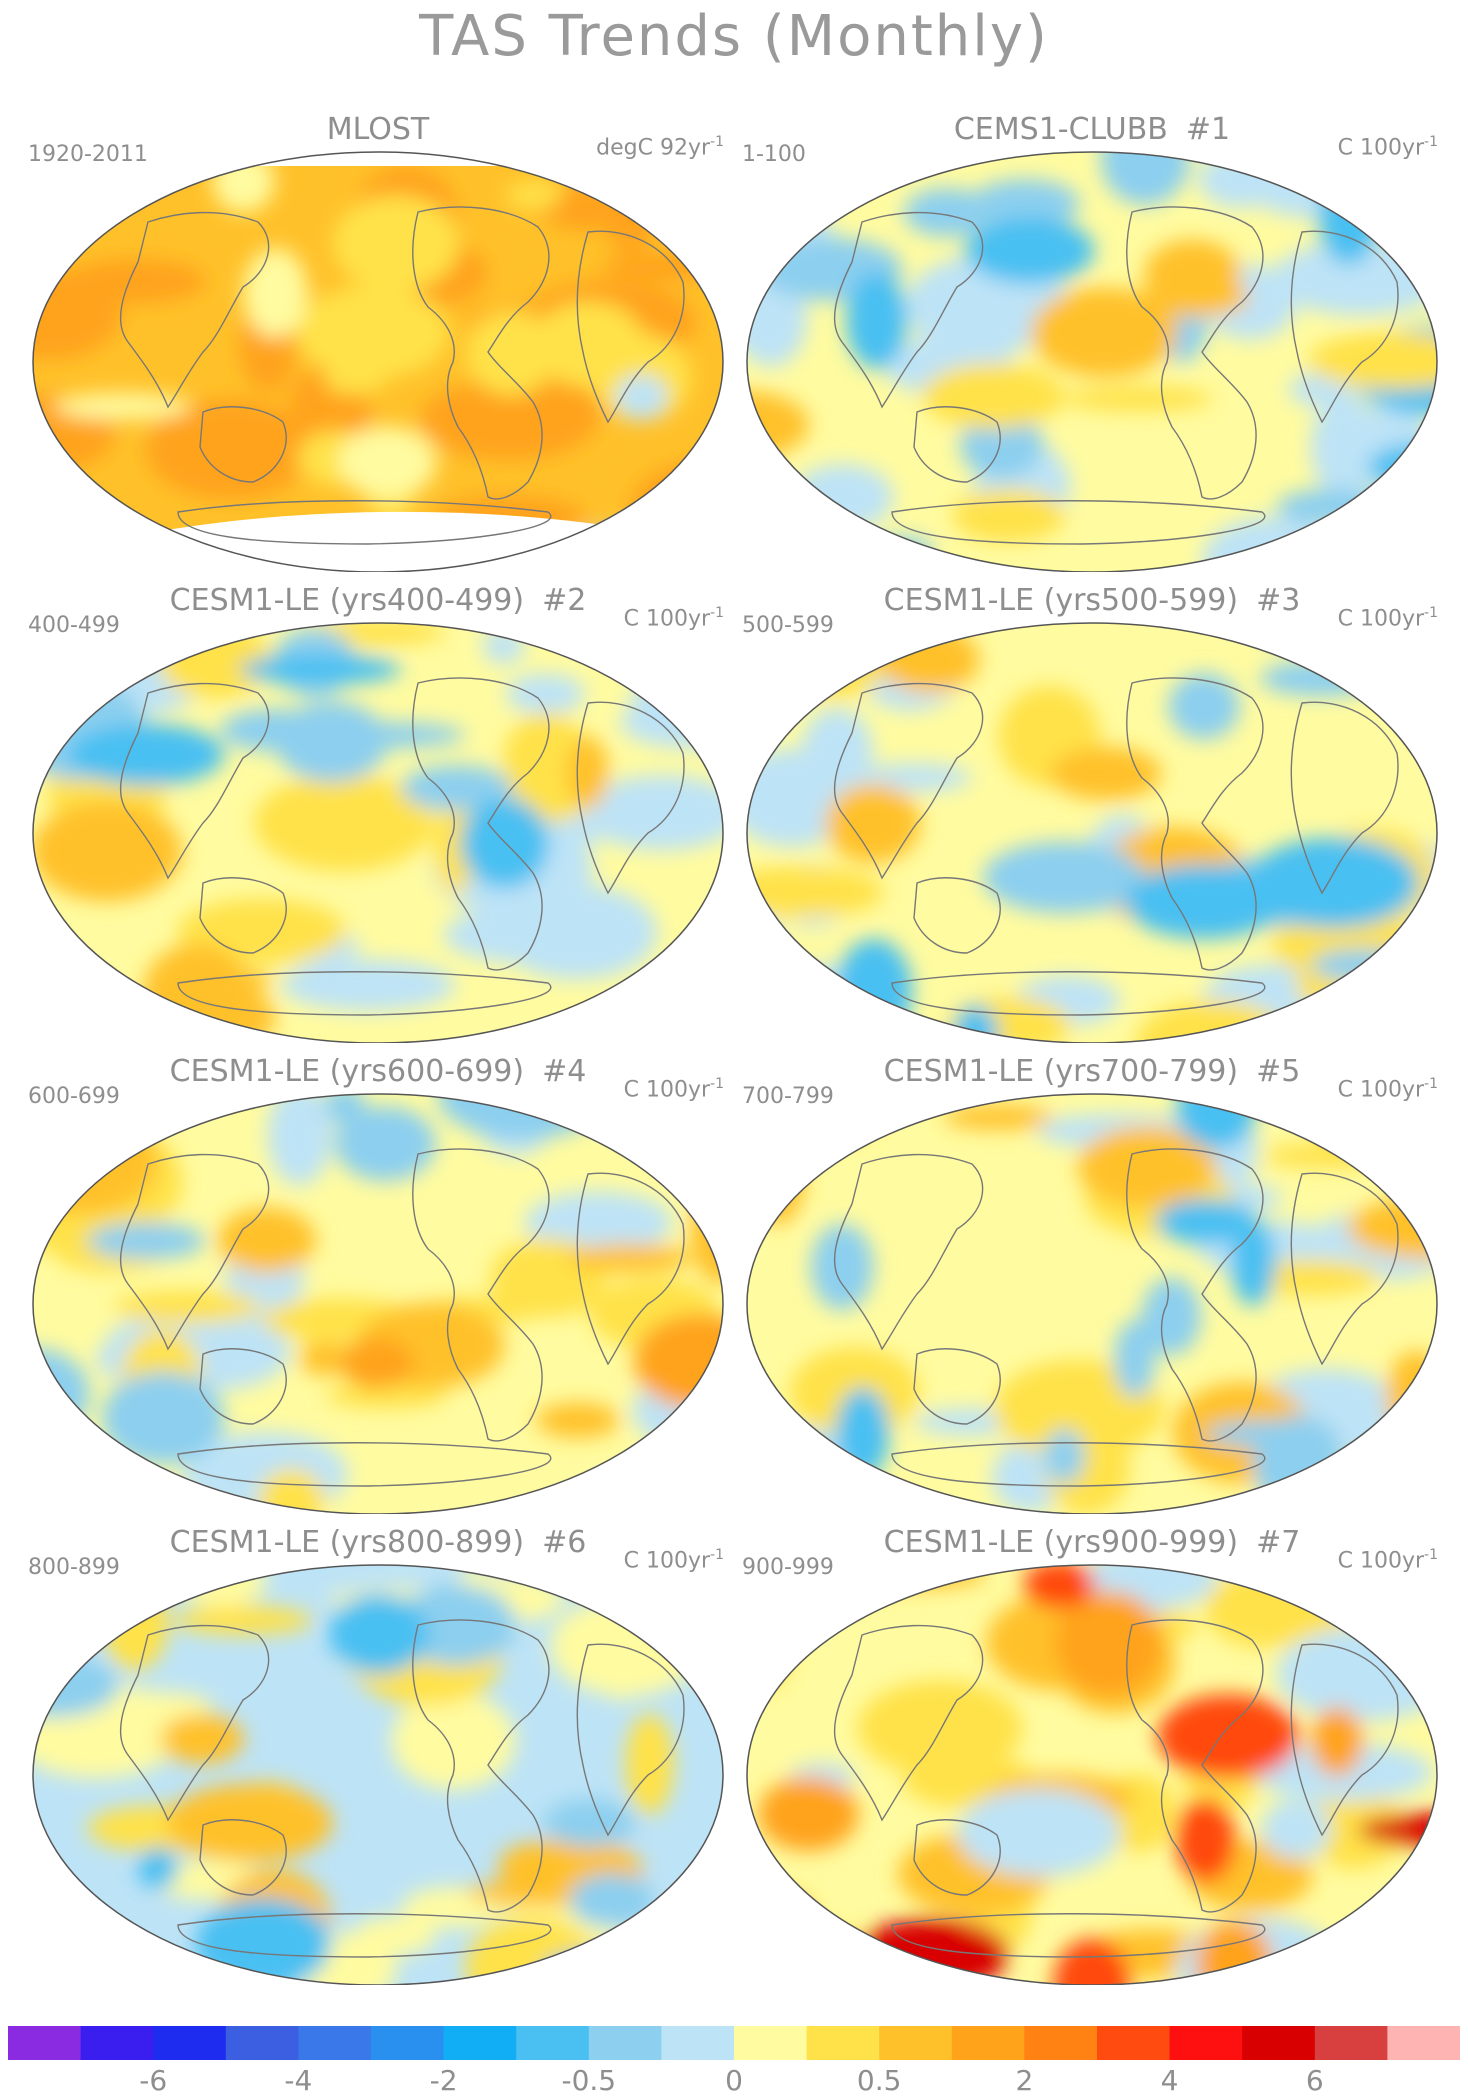 This screenshot has width=1468, height=2097. Describe the element at coordinates (1092, 1755) in the screenshot. I see `map-panel: CESM1-LE (yrs900-999) #7 900-999 C 100yr-1` at that location.